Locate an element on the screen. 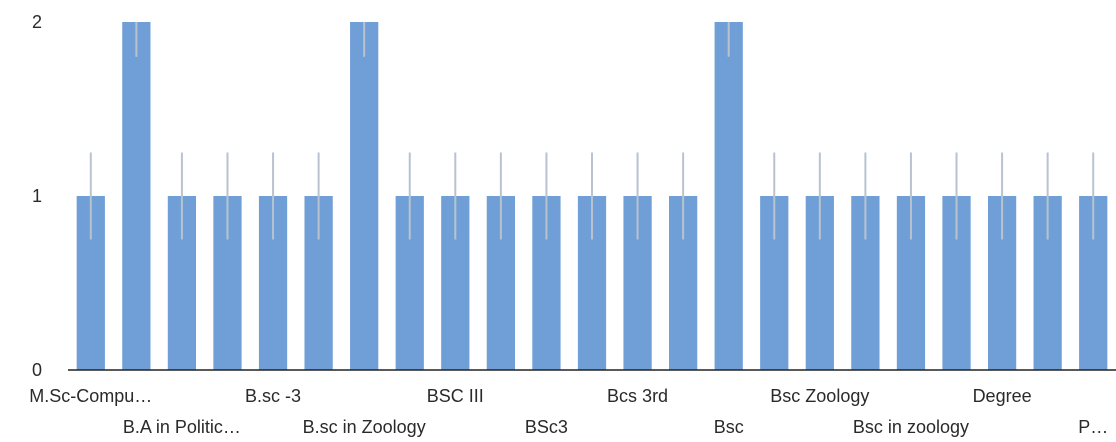  y-tick-label-2: 2 is located at coordinates (37, 22).